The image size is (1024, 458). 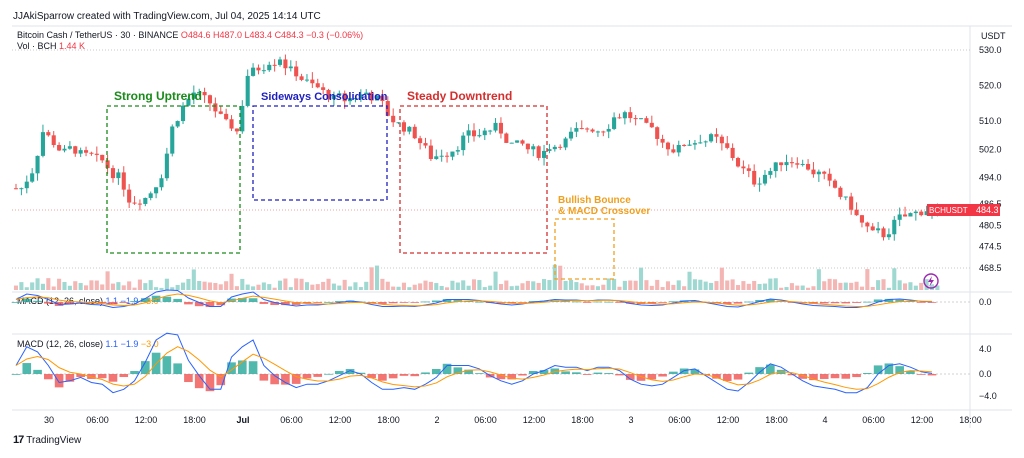 I want to click on footer-brand-text: TradingView, so click(x=54, y=440).